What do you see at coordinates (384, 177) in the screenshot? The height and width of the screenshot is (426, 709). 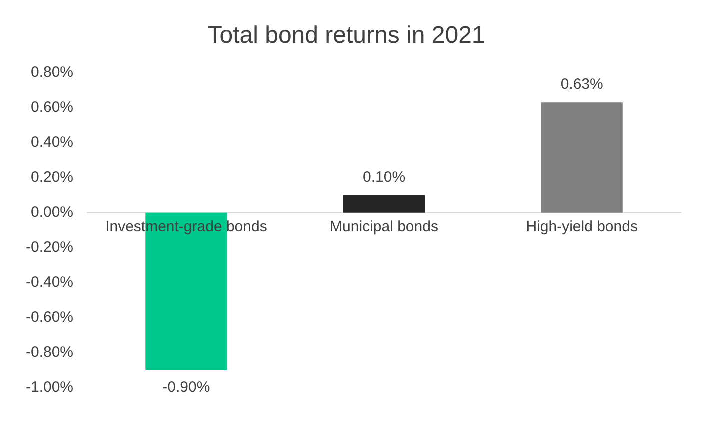 I see `data-label: 0.10%` at bounding box center [384, 177].